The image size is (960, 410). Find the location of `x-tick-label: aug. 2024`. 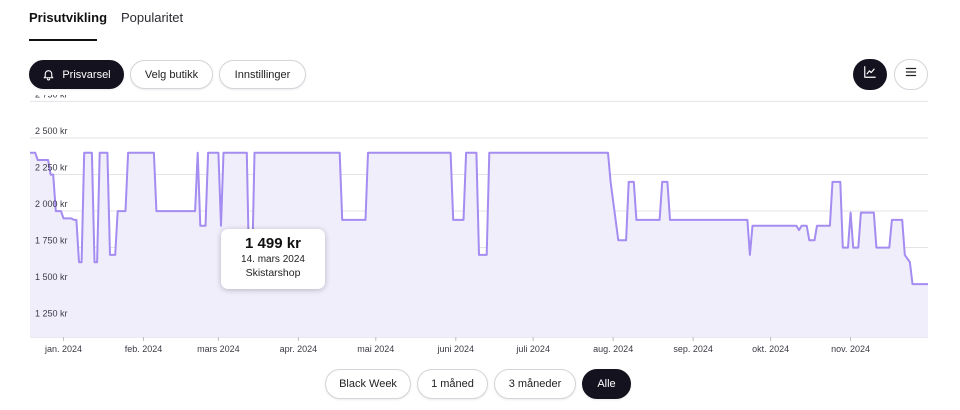

x-tick-label: aug. 2024 is located at coordinates (613, 349).